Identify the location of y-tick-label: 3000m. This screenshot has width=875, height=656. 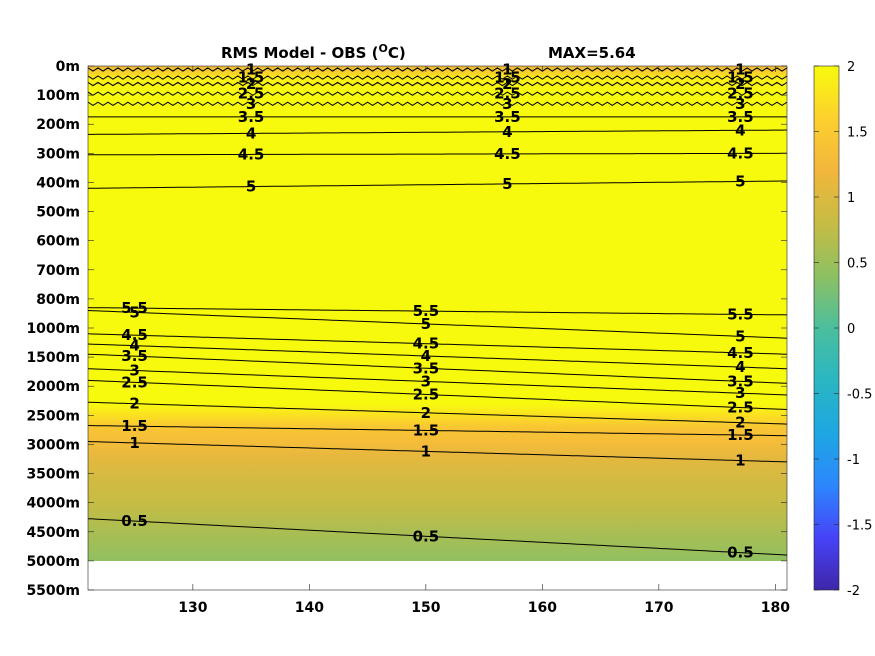
(53, 445).